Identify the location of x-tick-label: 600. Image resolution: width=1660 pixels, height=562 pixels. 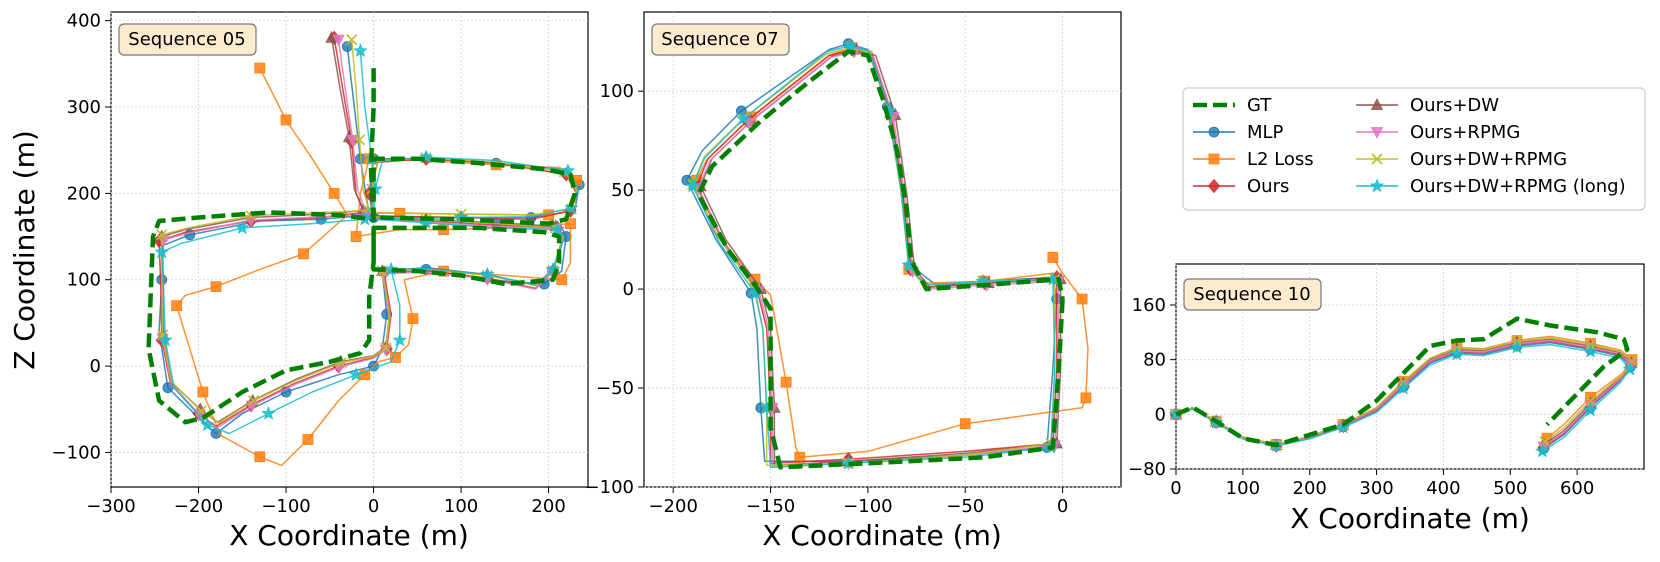
(1577, 488).